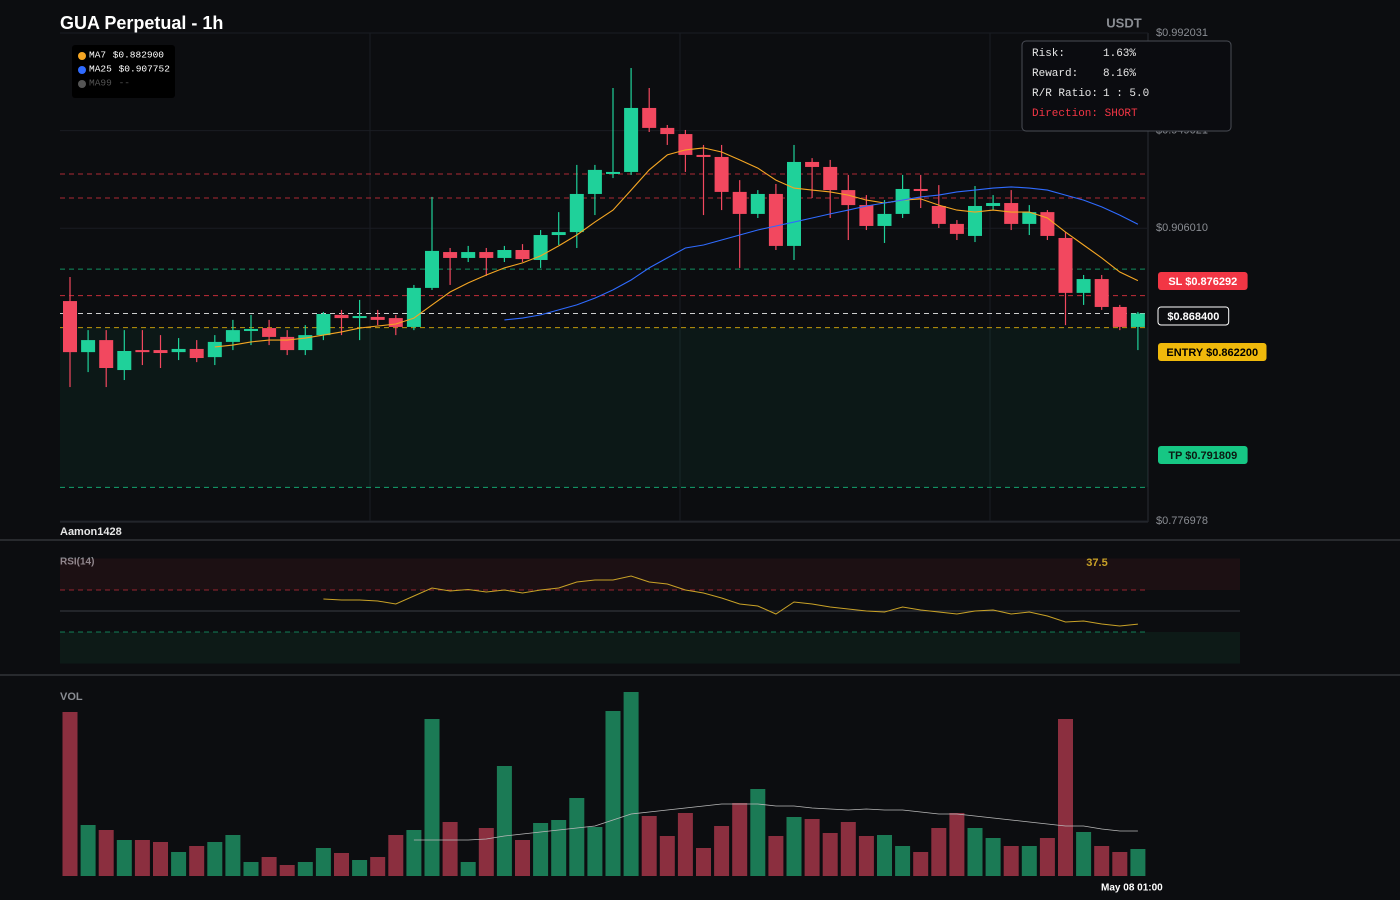 This screenshot has height=900, width=1400. What do you see at coordinates (91, 532) in the screenshot?
I see `watermark: Aamon1428` at bounding box center [91, 532].